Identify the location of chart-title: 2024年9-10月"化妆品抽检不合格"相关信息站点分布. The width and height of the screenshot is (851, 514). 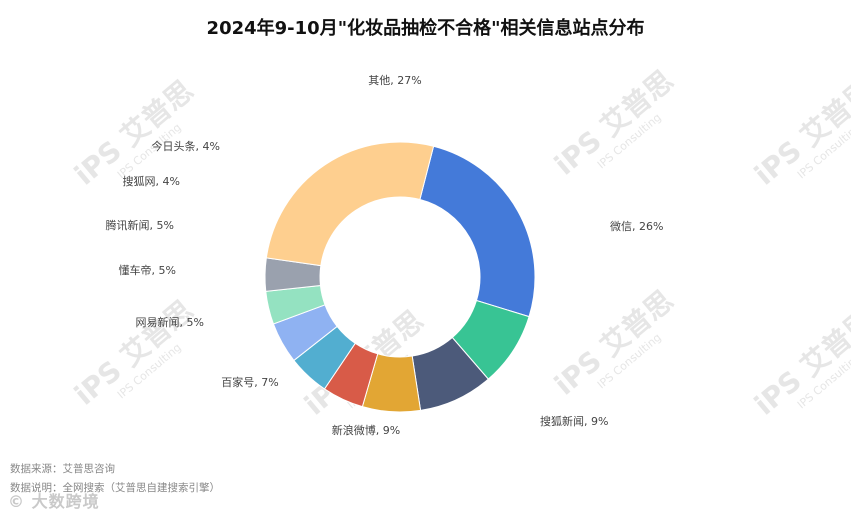
(425, 28).